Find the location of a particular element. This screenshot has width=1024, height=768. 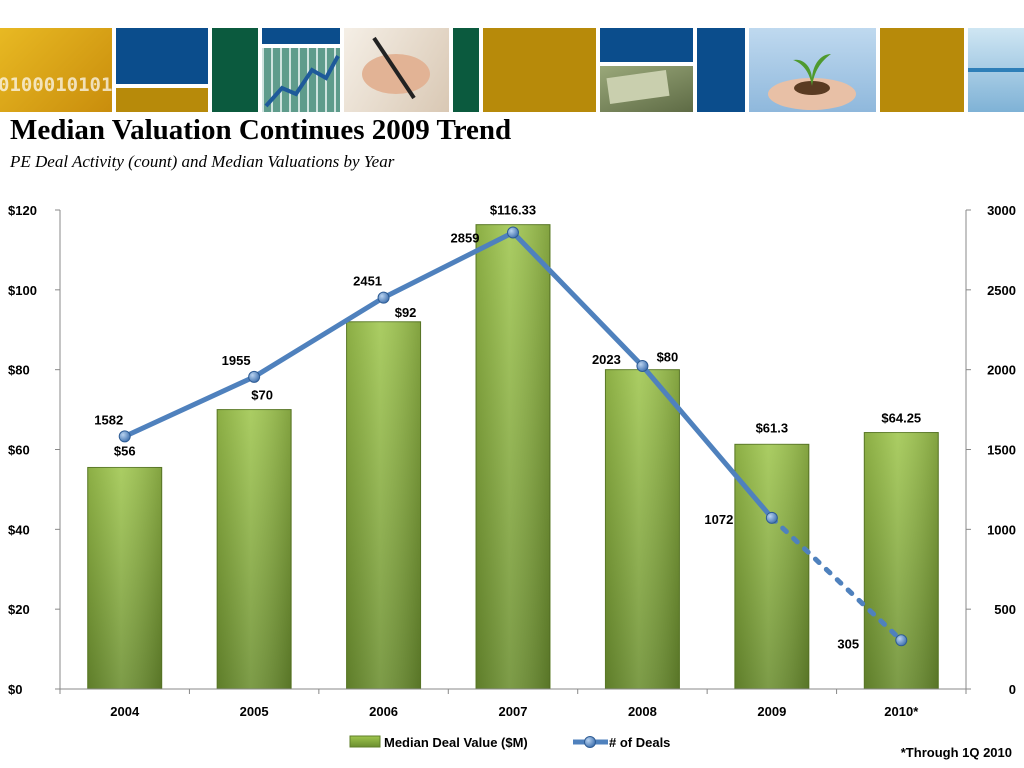

deals-point-2006 is located at coordinates (383, 297).